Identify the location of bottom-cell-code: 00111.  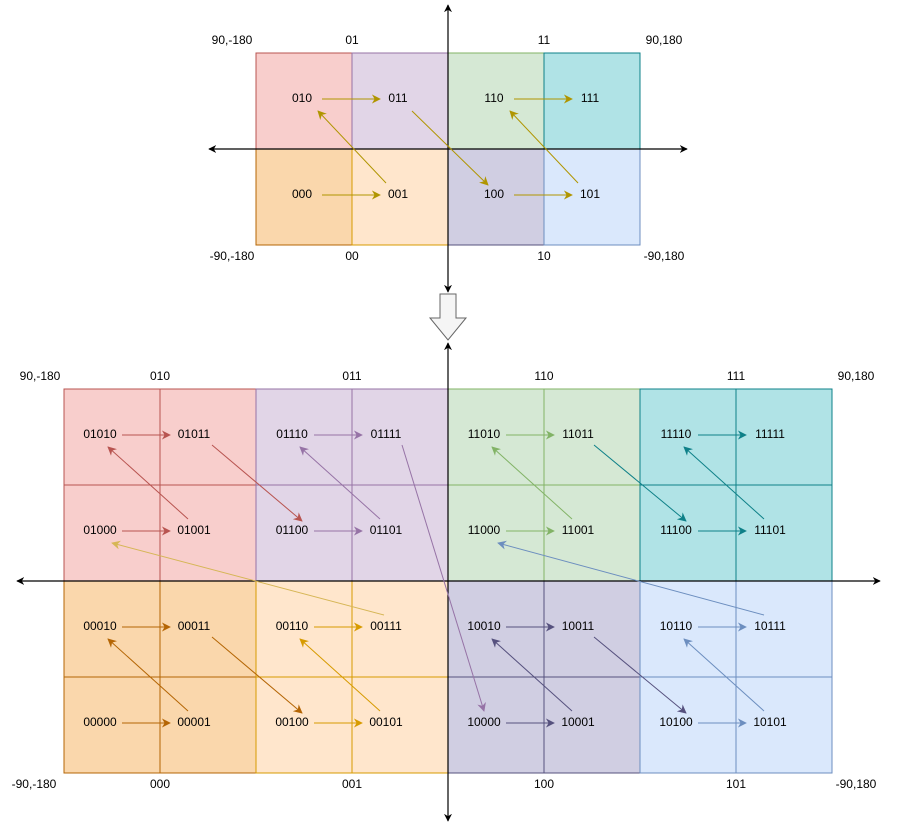
(386, 626).